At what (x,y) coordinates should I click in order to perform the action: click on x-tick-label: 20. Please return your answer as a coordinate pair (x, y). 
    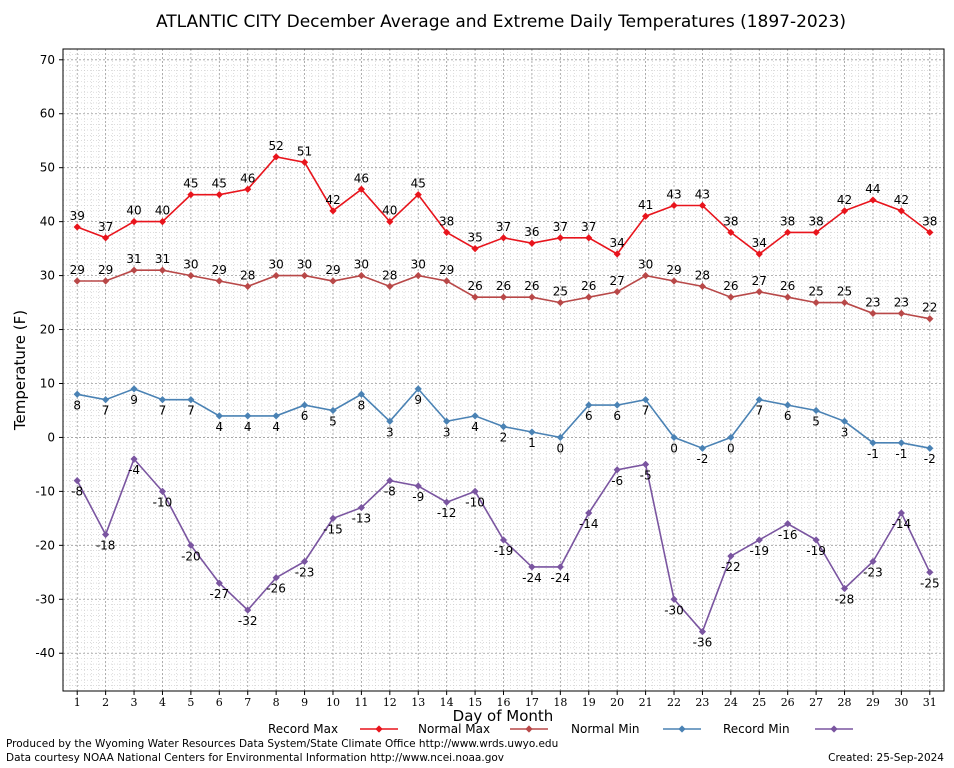
    Looking at the image, I should click on (617, 702).